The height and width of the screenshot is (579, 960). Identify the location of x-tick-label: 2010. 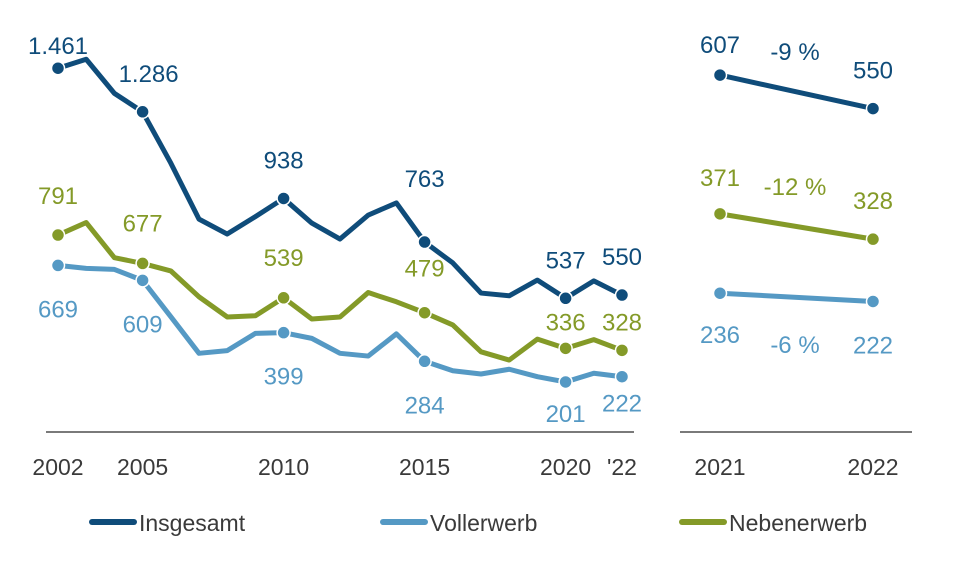
(283, 467).